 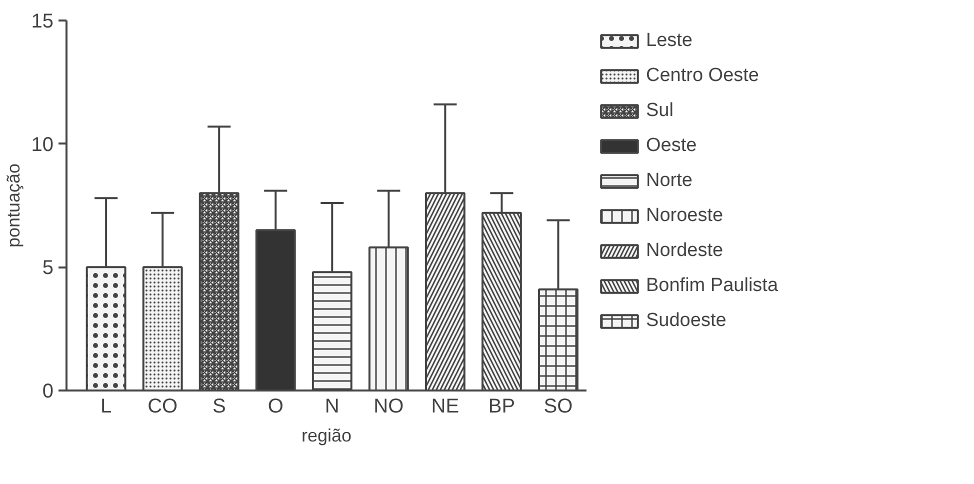 I want to click on legend-label: Nordeste, so click(x=685, y=251).